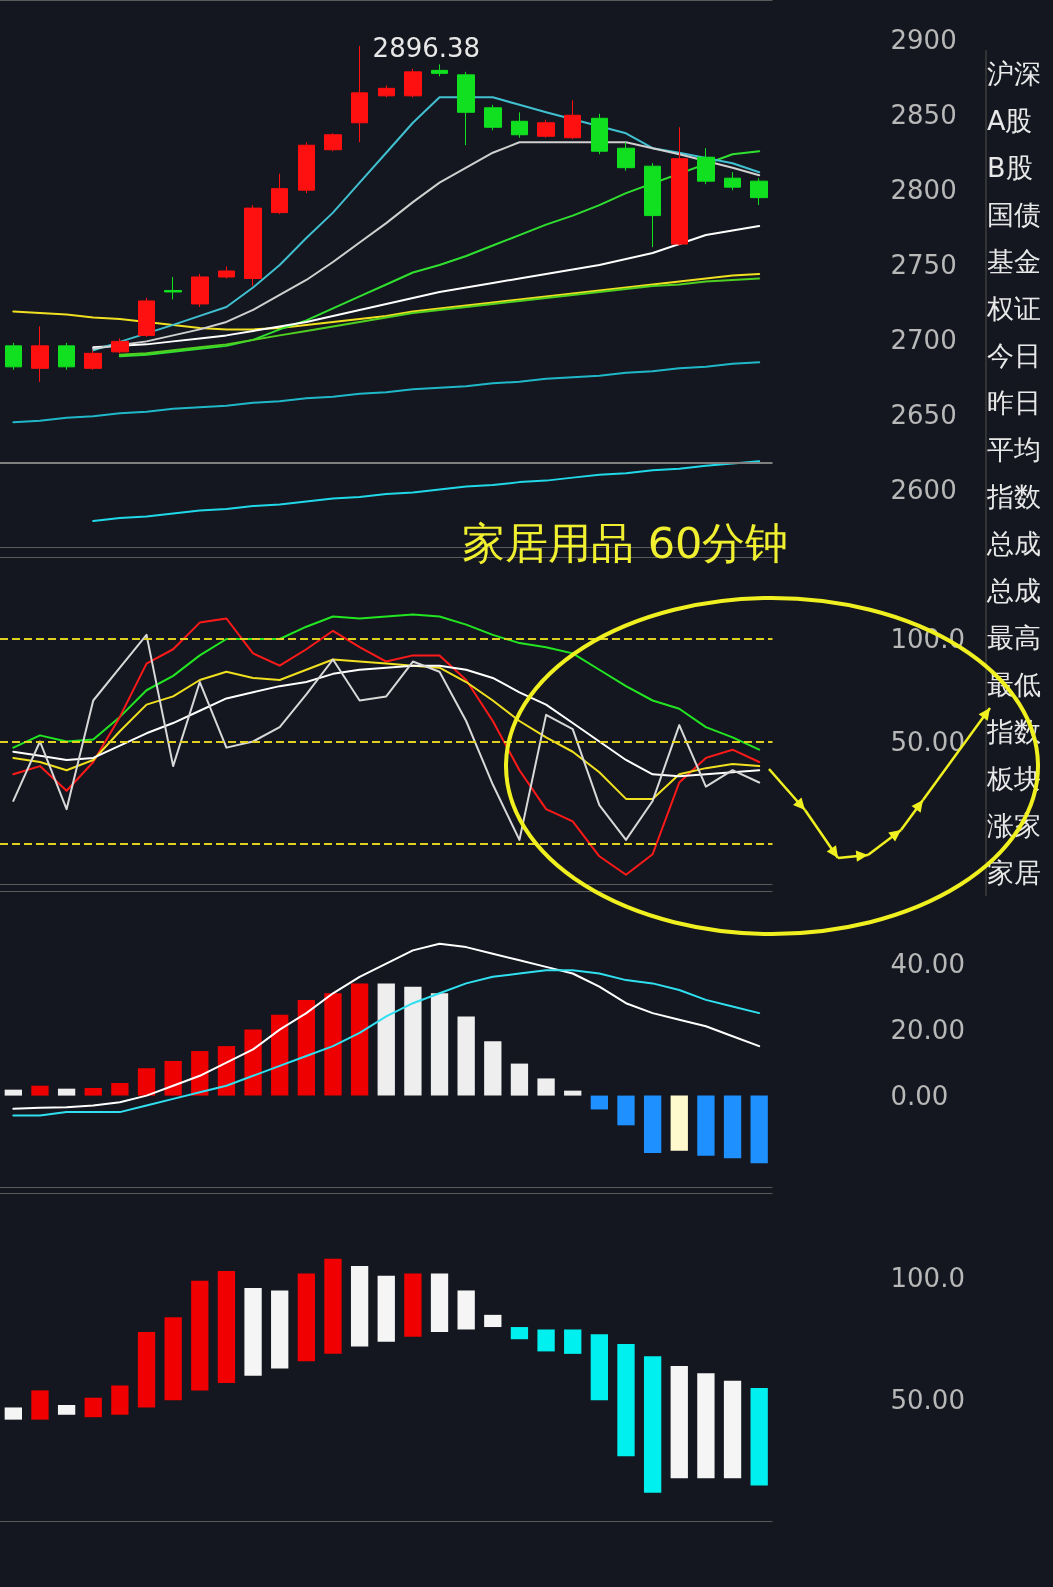 The height and width of the screenshot is (1587, 1053). Describe the element at coordinates (923, 265) in the screenshot. I see `y-tick-label: 2750` at that location.